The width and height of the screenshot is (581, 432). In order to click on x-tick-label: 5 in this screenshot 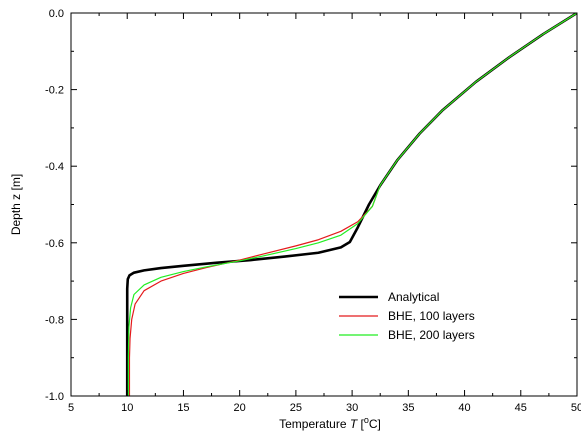, I will do `click(71, 408)`.